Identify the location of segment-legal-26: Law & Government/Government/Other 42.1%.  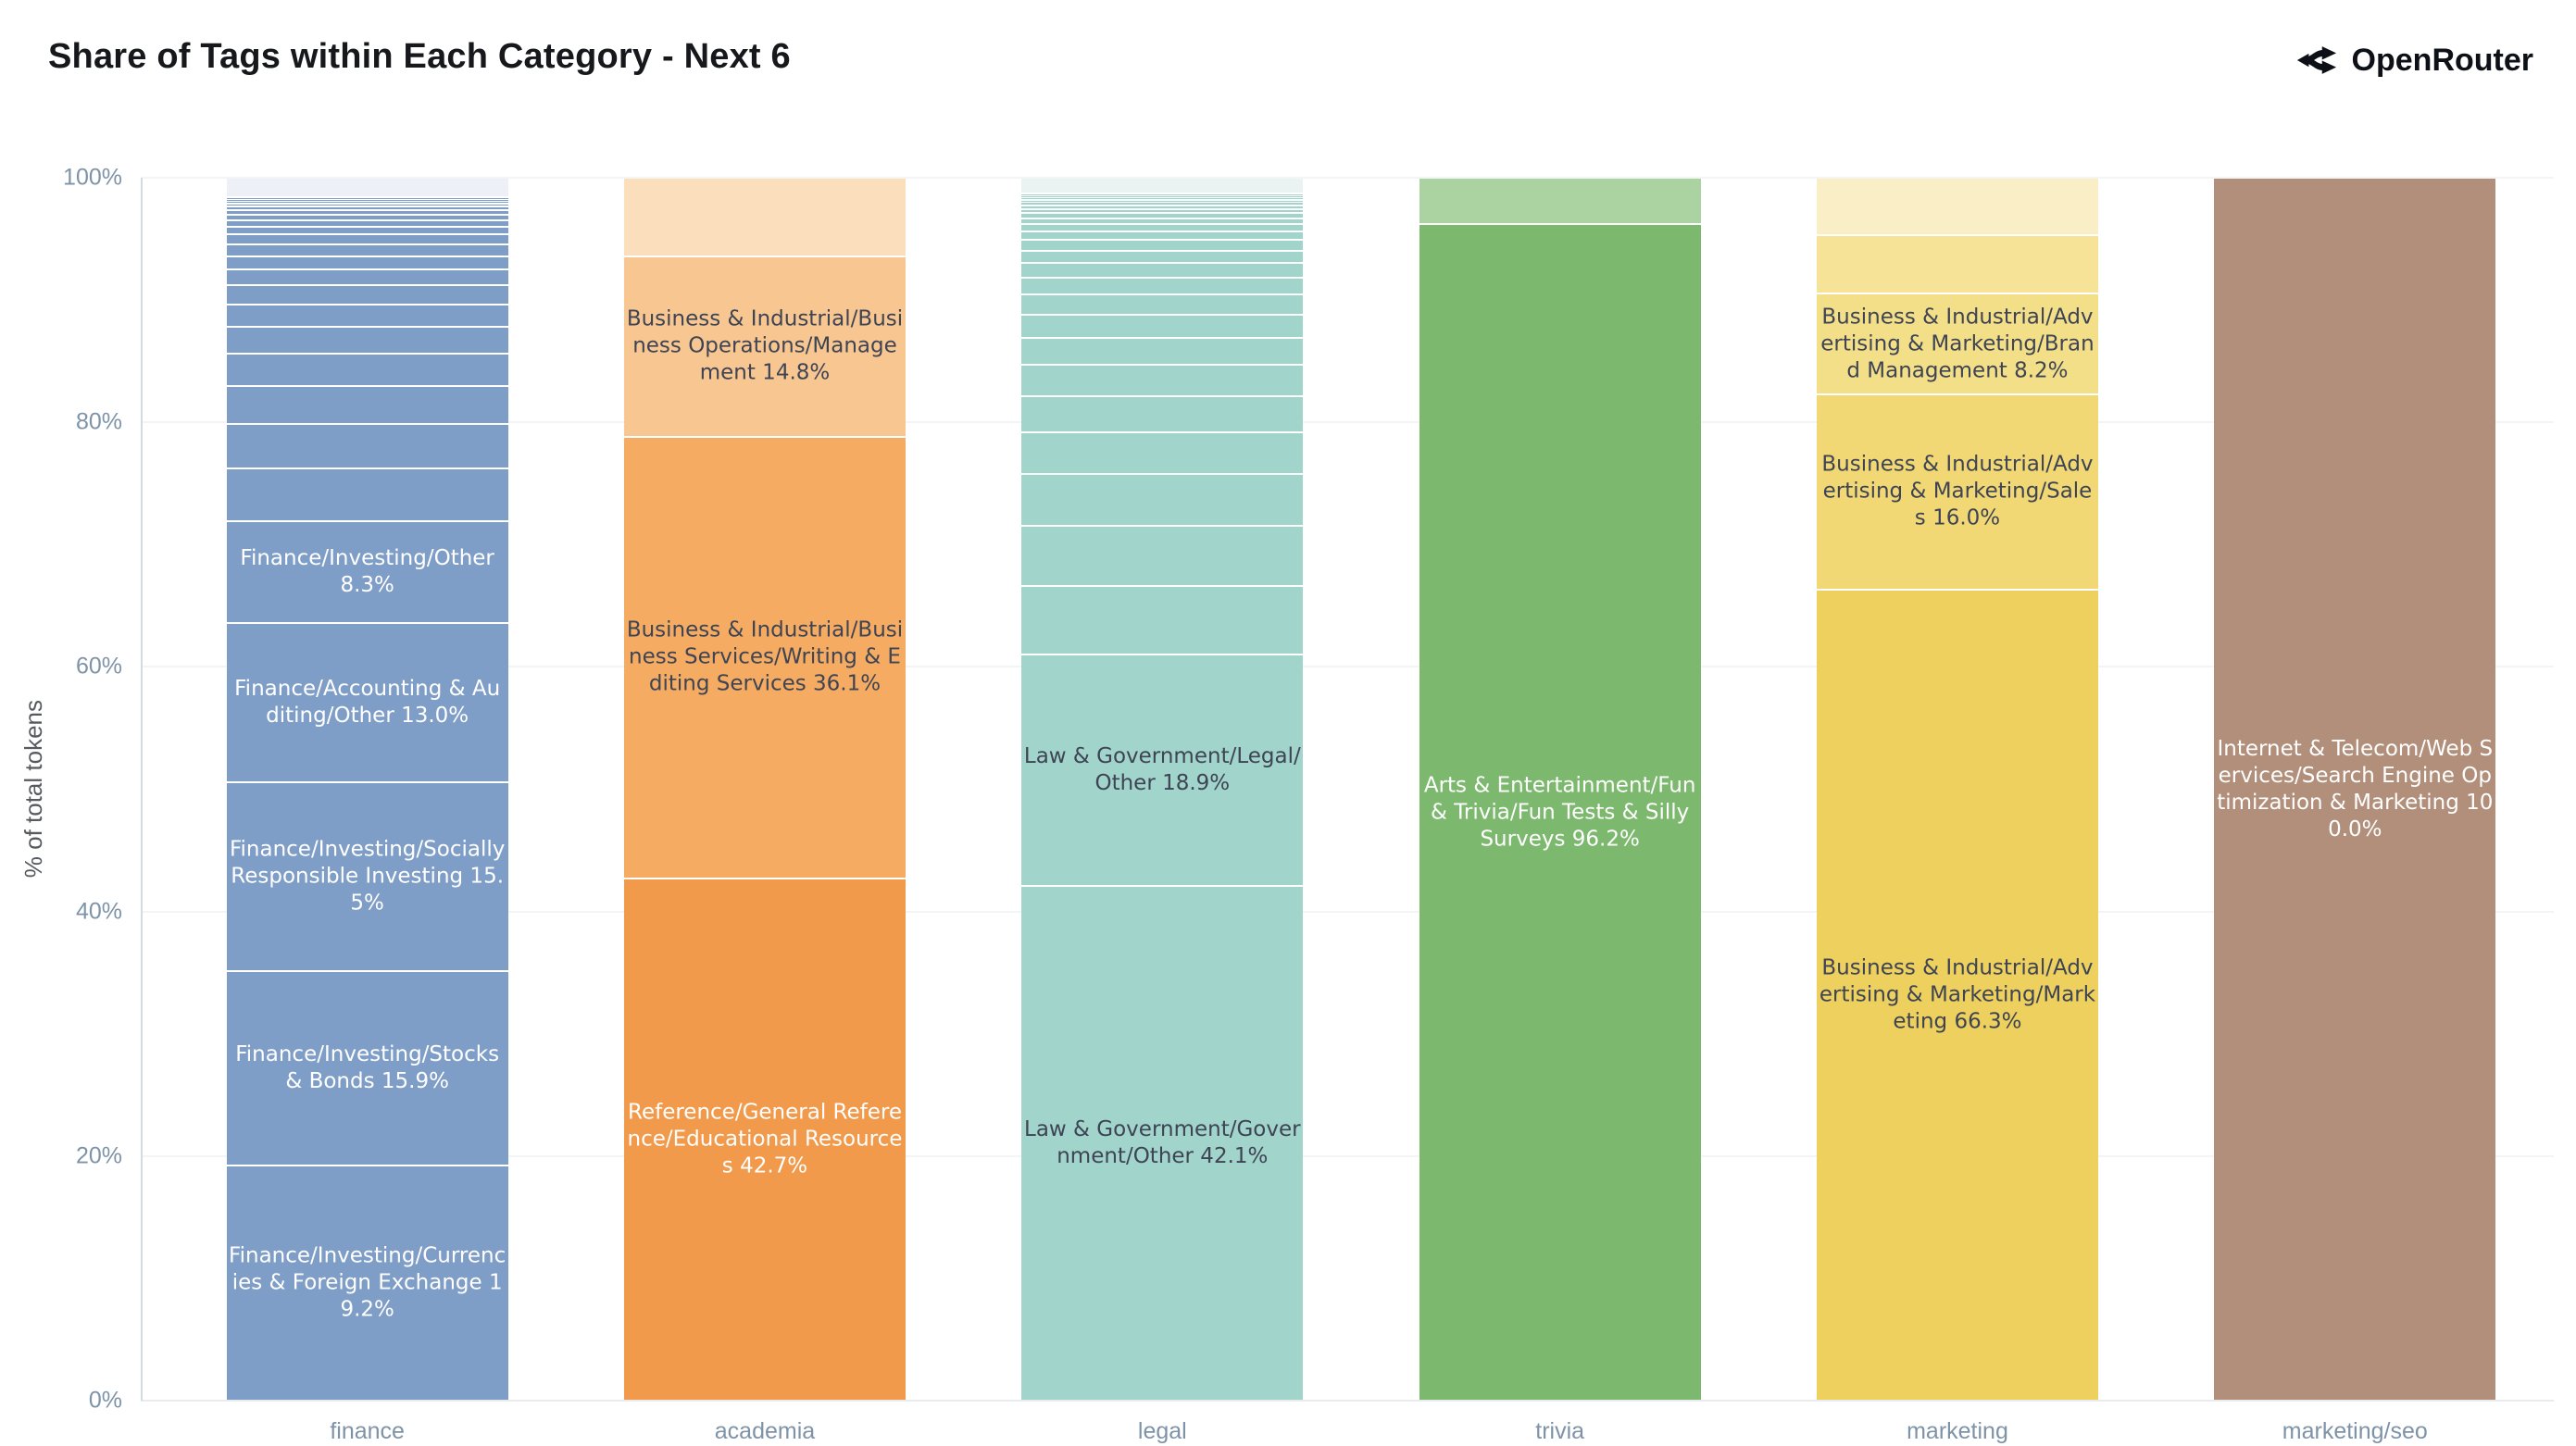
(1162, 1143).